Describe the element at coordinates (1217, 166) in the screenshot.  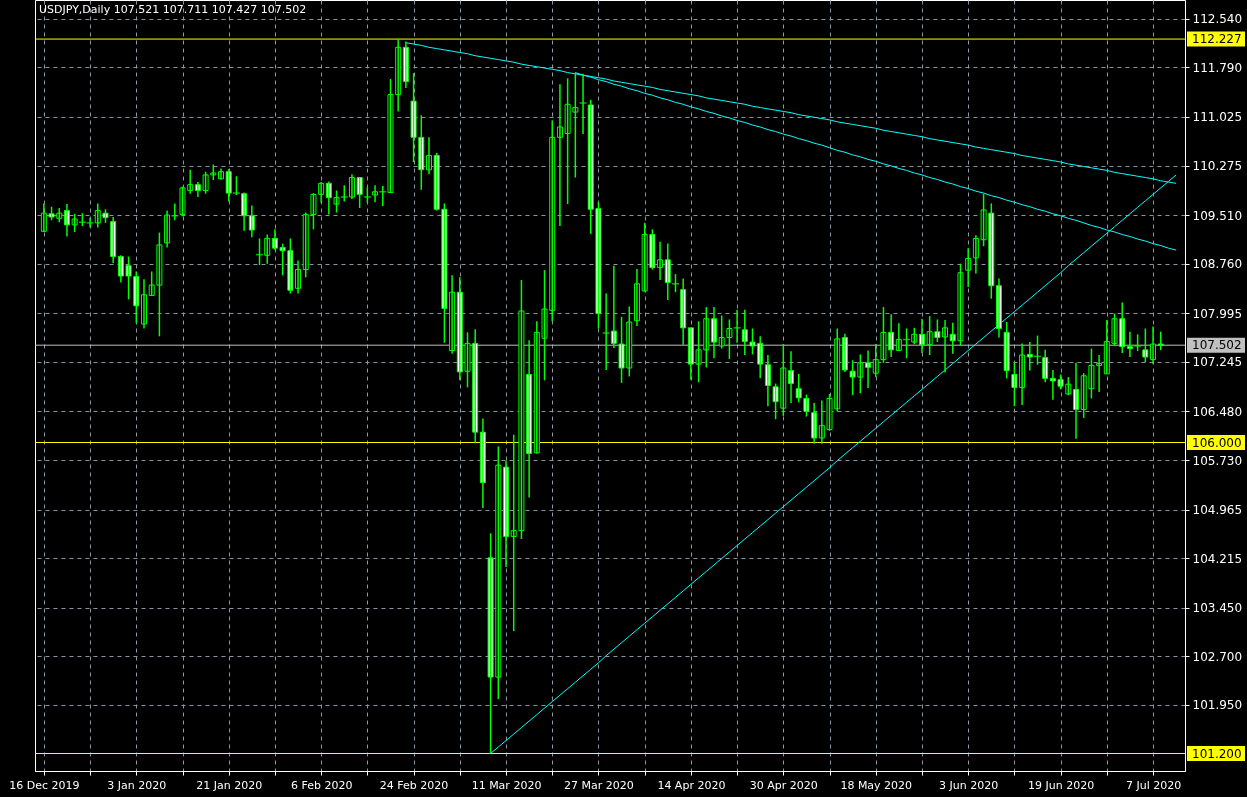
I see `y-tick-label: 110.275` at that location.